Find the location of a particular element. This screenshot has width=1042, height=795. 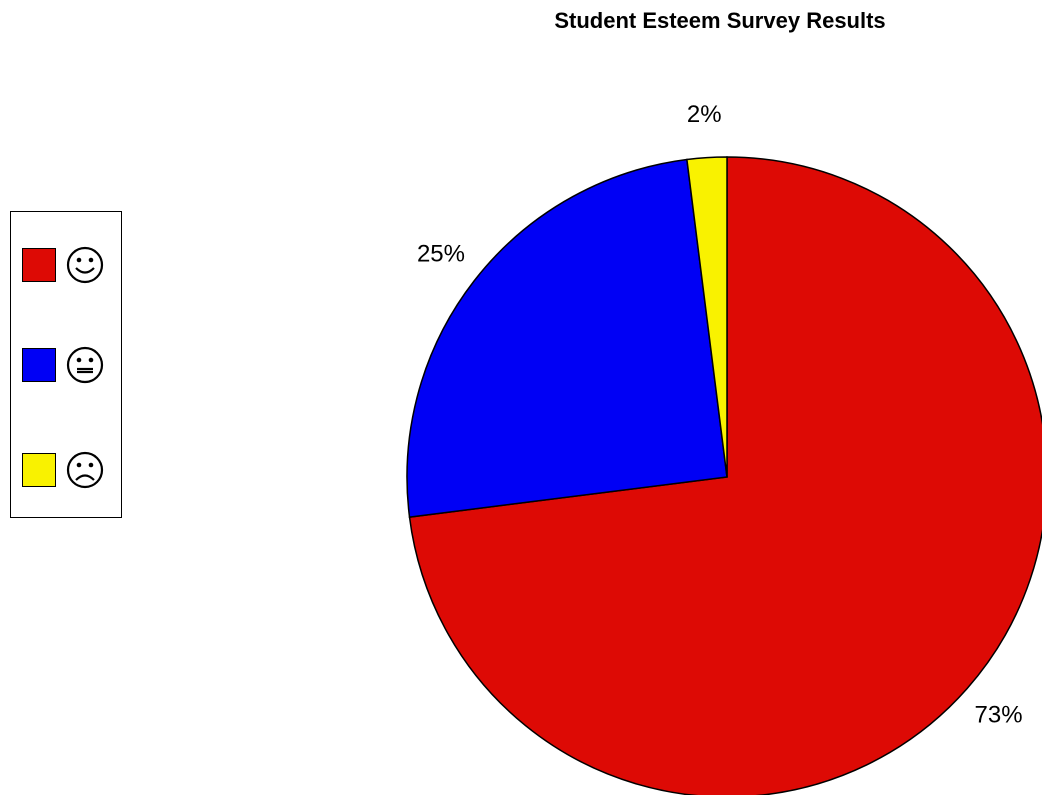

slice-label-1: 25% is located at coordinates (441, 253).